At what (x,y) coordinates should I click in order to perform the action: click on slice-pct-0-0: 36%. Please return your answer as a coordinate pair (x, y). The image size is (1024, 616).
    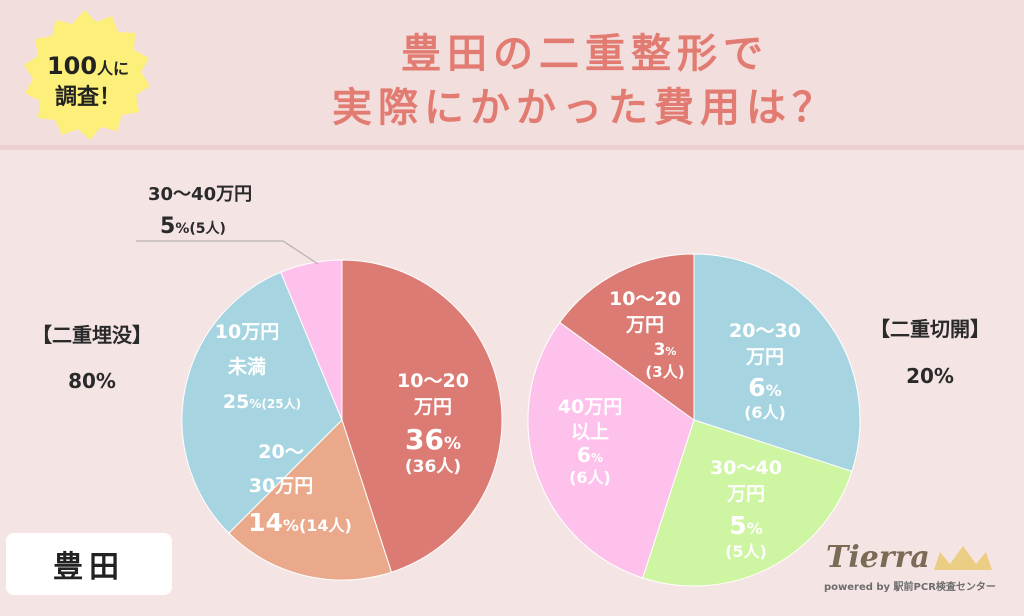
    Looking at the image, I should click on (433, 439).